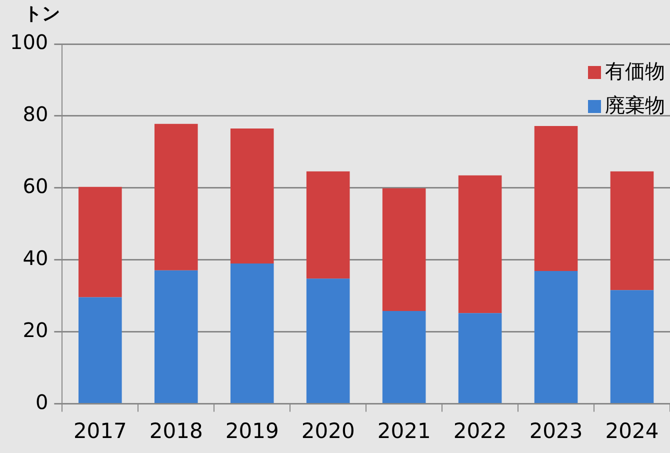 This screenshot has height=453, width=670. What do you see at coordinates (35, 330) in the screenshot?
I see `y-tick-label: 20` at bounding box center [35, 330].